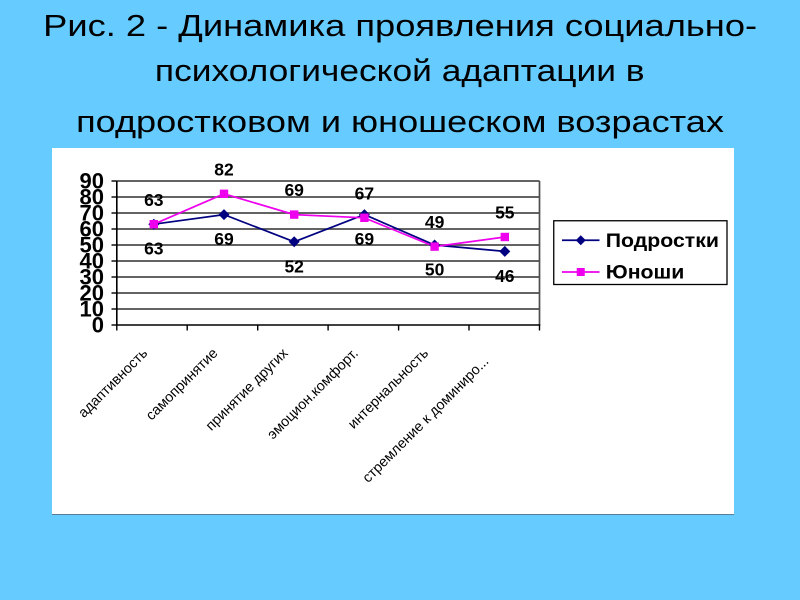  Describe the element at coordinates (92, 261) in the screenshot. I see `svg-text: 40` at that location.